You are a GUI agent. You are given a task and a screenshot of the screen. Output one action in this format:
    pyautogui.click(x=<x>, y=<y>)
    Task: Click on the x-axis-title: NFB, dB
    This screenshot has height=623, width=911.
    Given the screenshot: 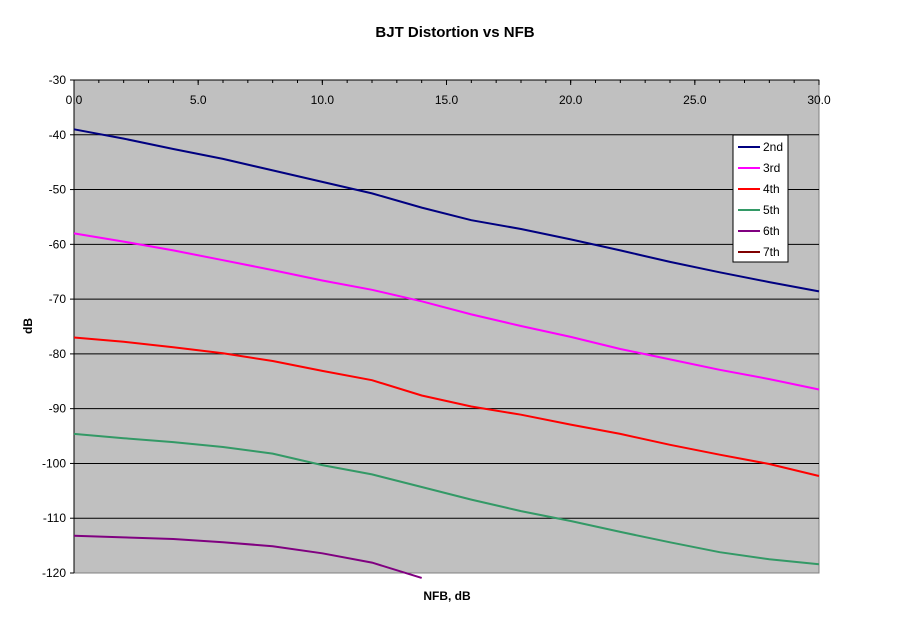 What is the action you would take?
    pyautogui.click(x=447, y=596)
    